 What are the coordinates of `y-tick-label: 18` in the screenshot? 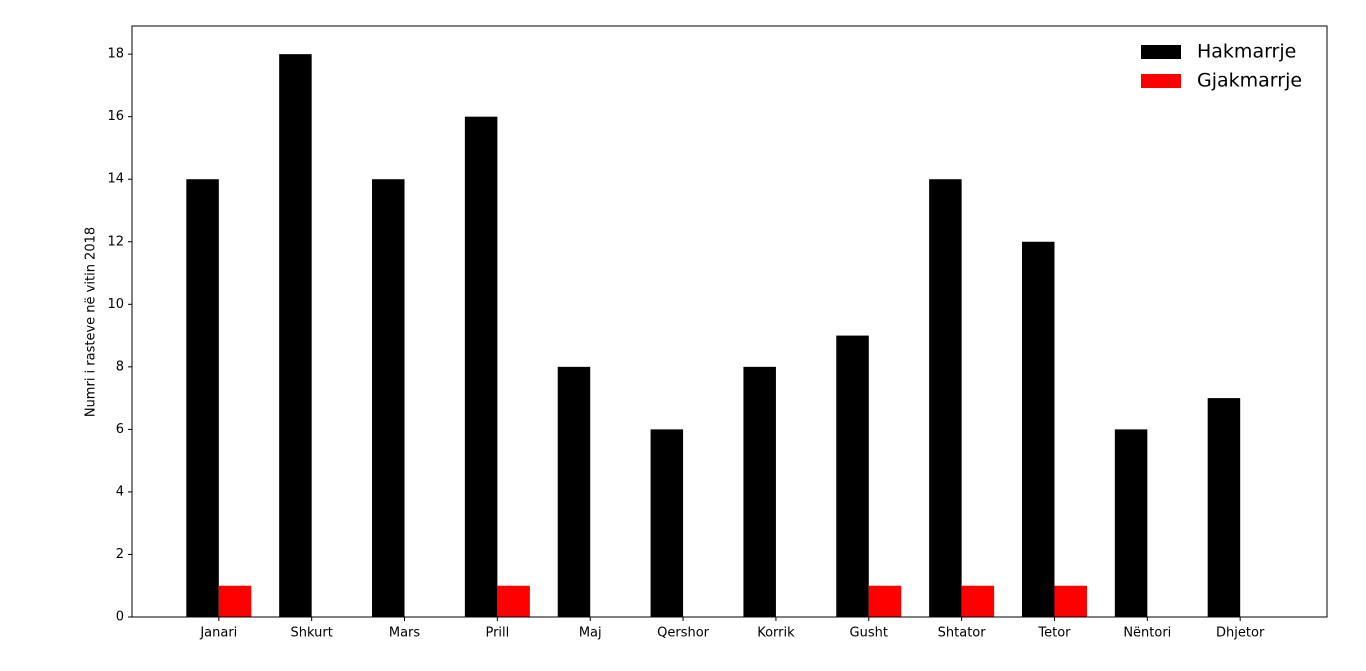 It's located at (115, 54).